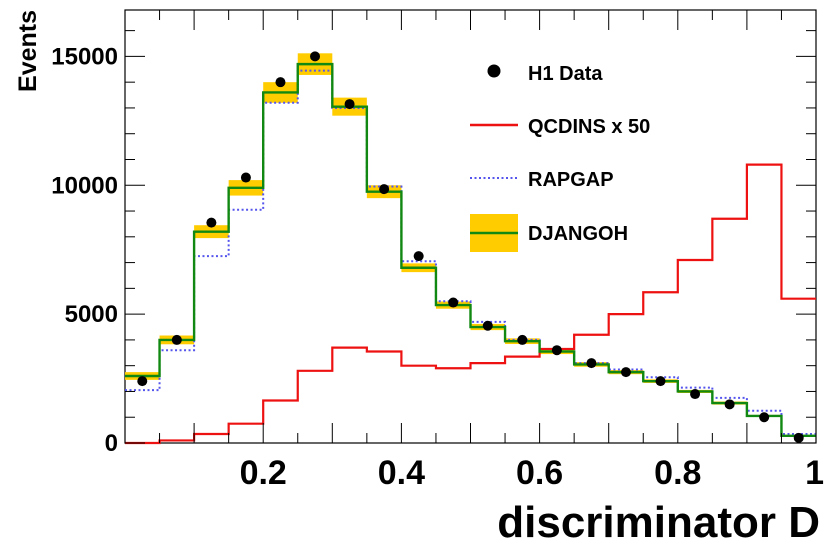 The width and height of the screenshot is (825, 546). What do you see at coordinates (565, 74) in the screenshot?
I see `legend-h1-data-label: H1 Data` at bounding box center [565, 74].